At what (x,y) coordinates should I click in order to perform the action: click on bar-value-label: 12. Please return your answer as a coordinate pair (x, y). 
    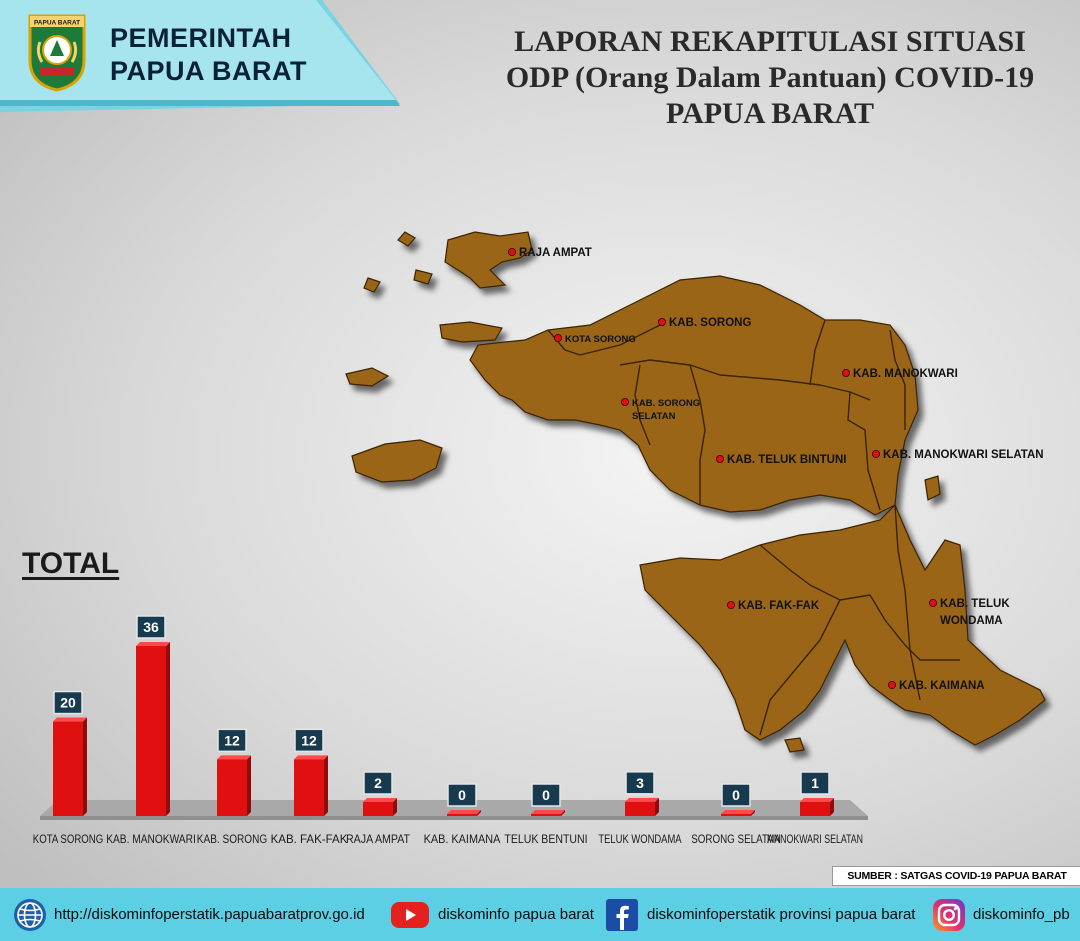
    Looking at the image, I should click on (232, 740).